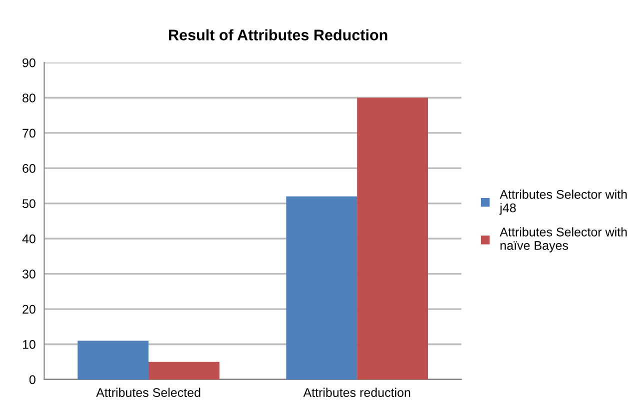  What do you see at coordinates (32, 379) in the screenshot?
I see `y-tick-label: 0` at bounding box center [32, 379].